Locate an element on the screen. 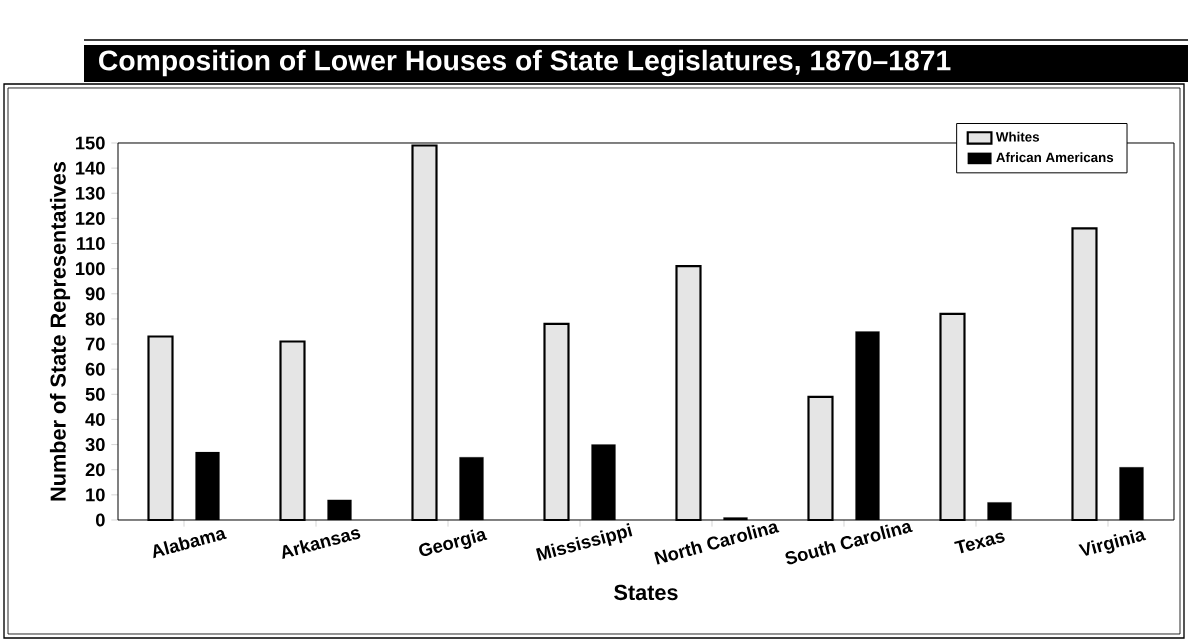 This screenshot has height=641, width=1188. y-tick-label: 50 is located at coordinates (95, 394).